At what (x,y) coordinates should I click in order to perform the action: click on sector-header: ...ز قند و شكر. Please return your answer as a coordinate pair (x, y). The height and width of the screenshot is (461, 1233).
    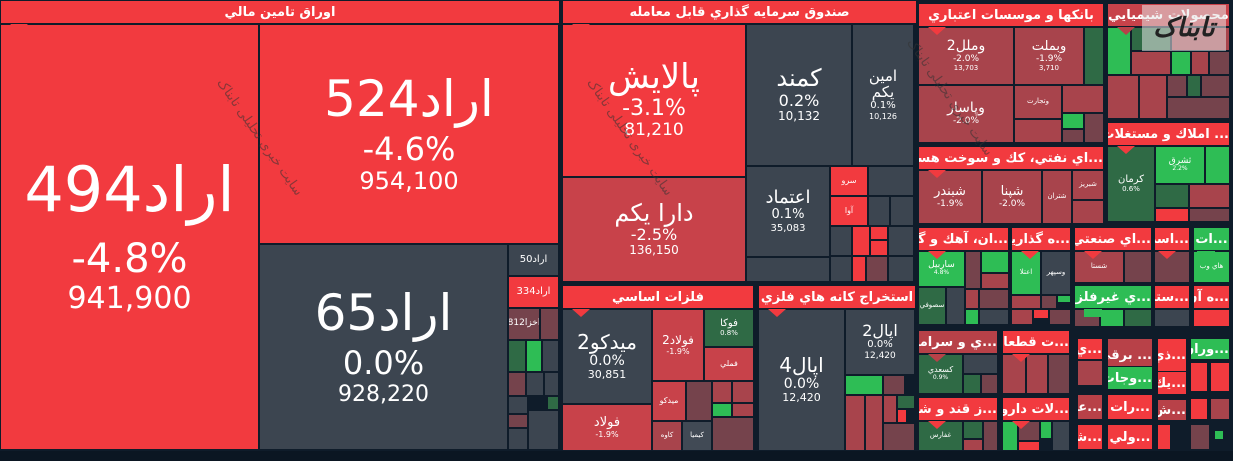
    Looking at the image, I should click on (958, 409).